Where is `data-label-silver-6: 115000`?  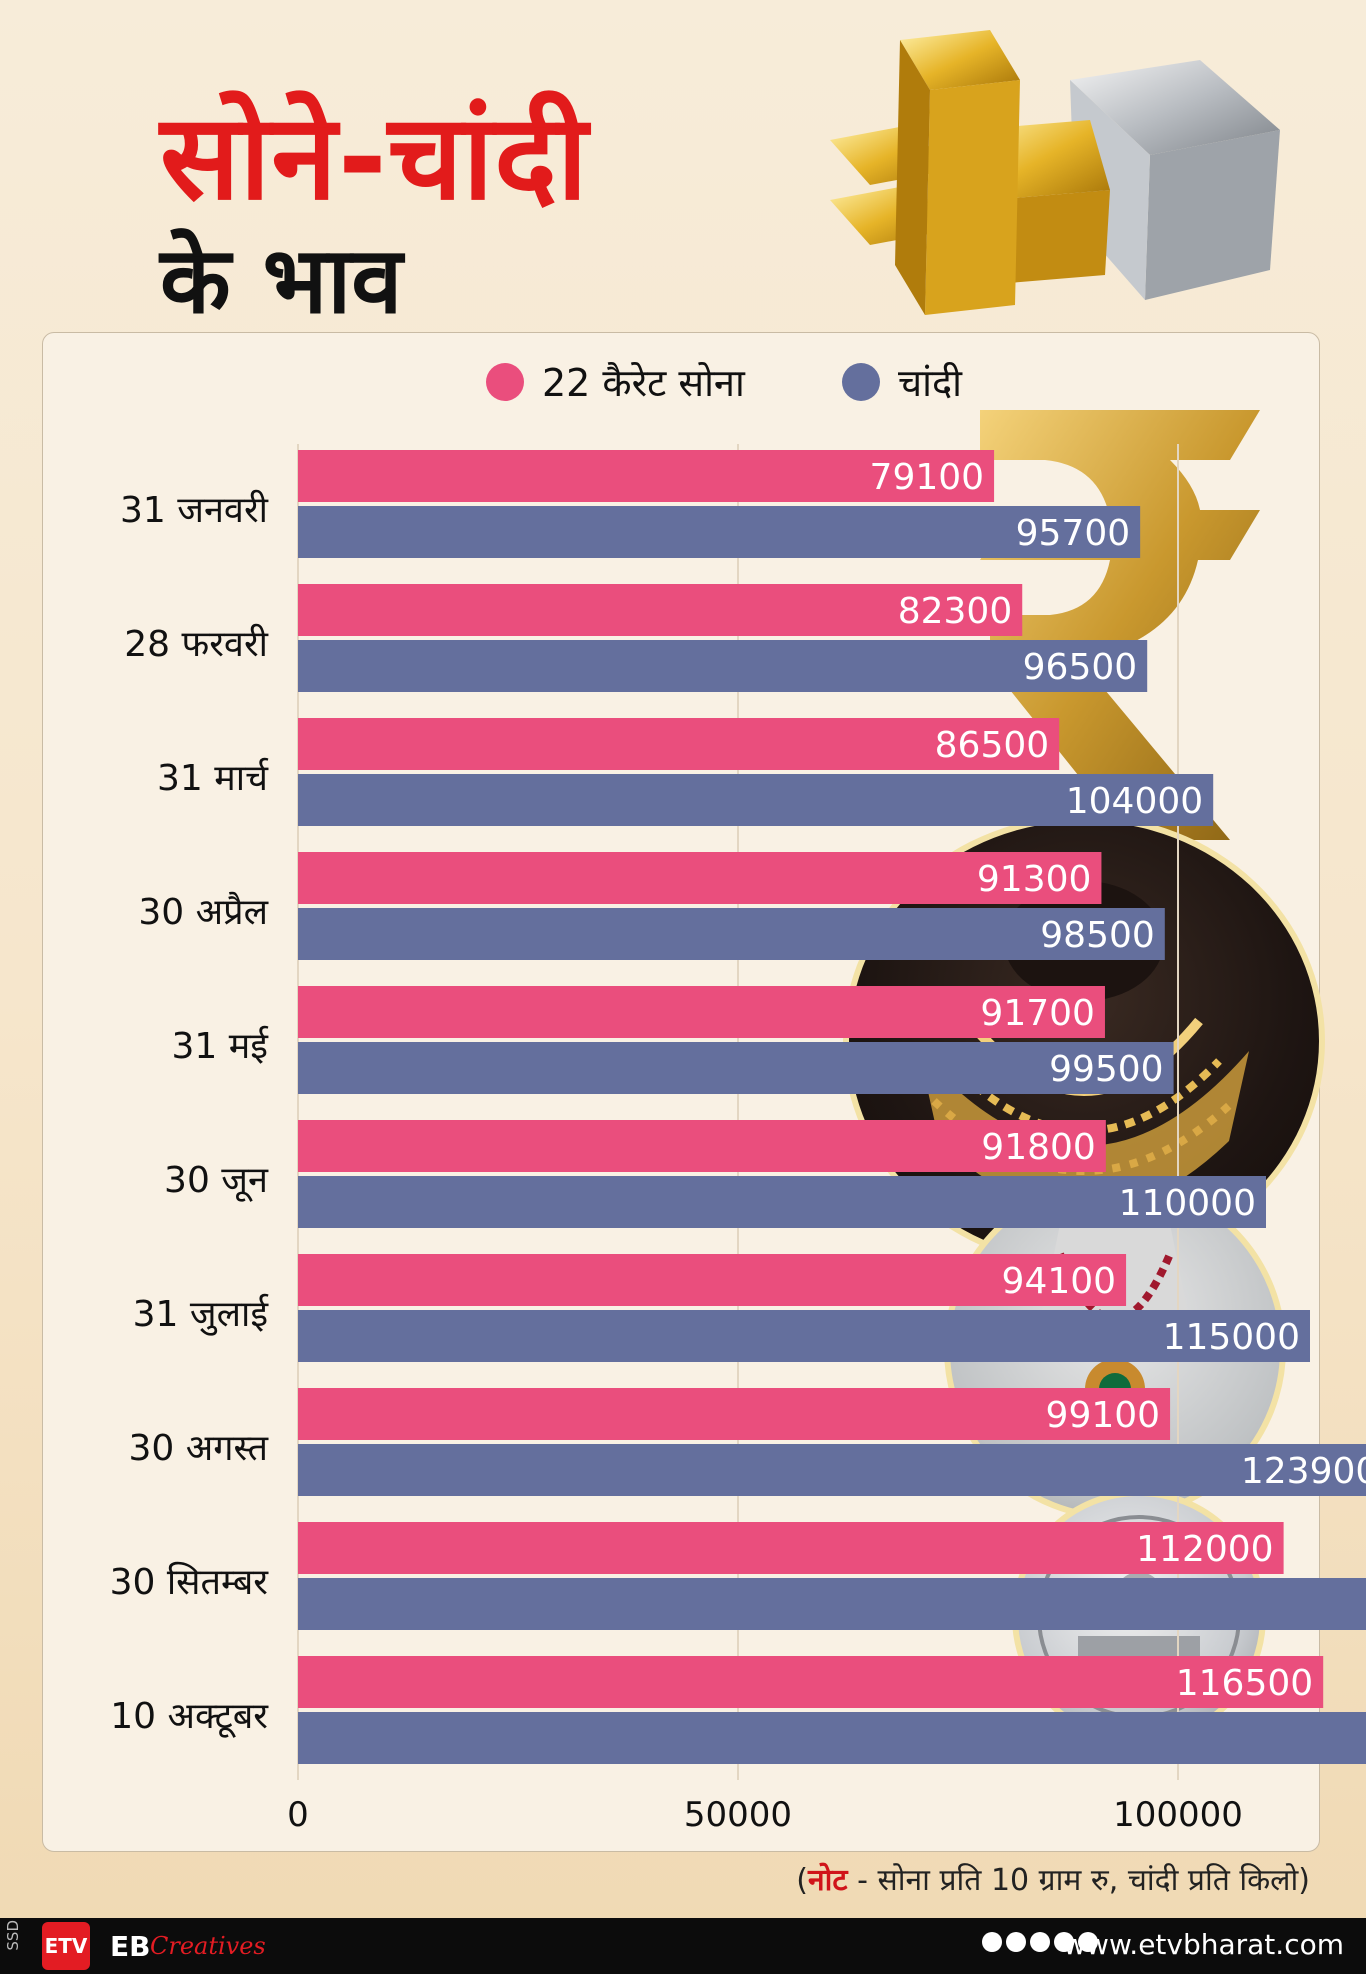 data-label-silver-6: 115000 is located at coordinates (1231, 1337).